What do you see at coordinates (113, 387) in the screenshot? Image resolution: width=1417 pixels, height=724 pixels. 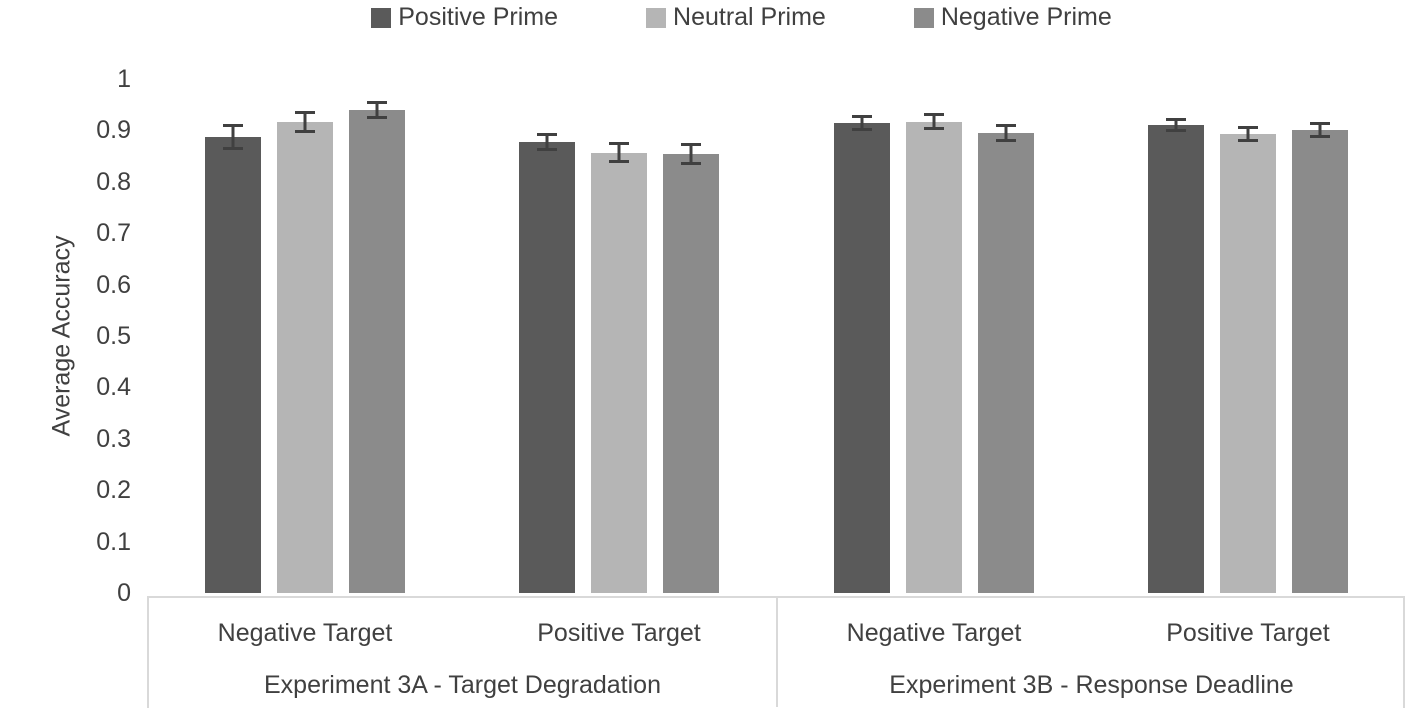 I see `y-tick-label: 0.4` at bounding box center [113, 387].